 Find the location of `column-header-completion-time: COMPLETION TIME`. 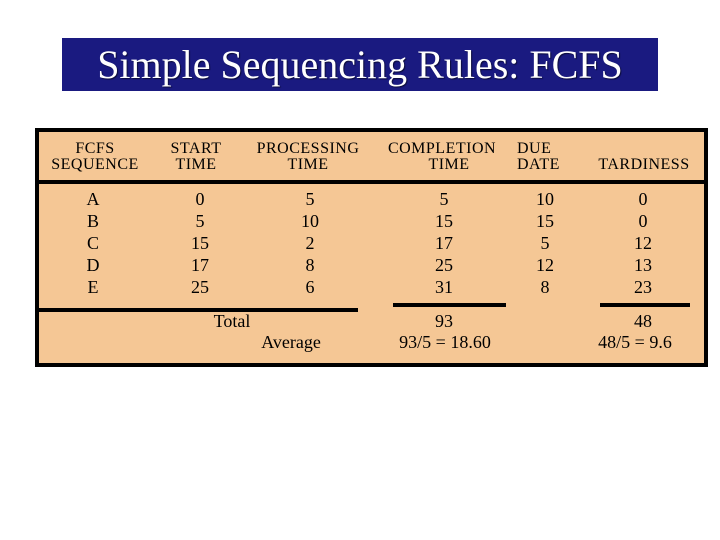

column-header-completion-time: COMPLETION TIME is located at coordinates (442, 157).